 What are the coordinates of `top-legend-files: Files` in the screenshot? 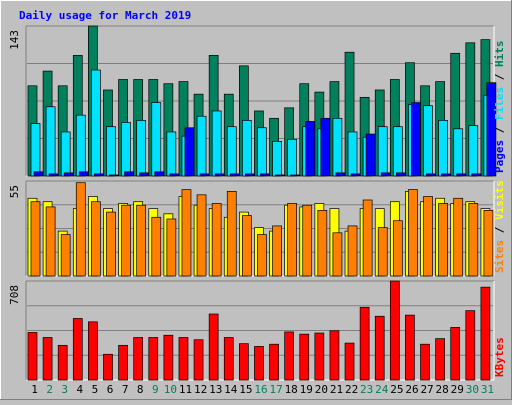 It's located at (499, 103).